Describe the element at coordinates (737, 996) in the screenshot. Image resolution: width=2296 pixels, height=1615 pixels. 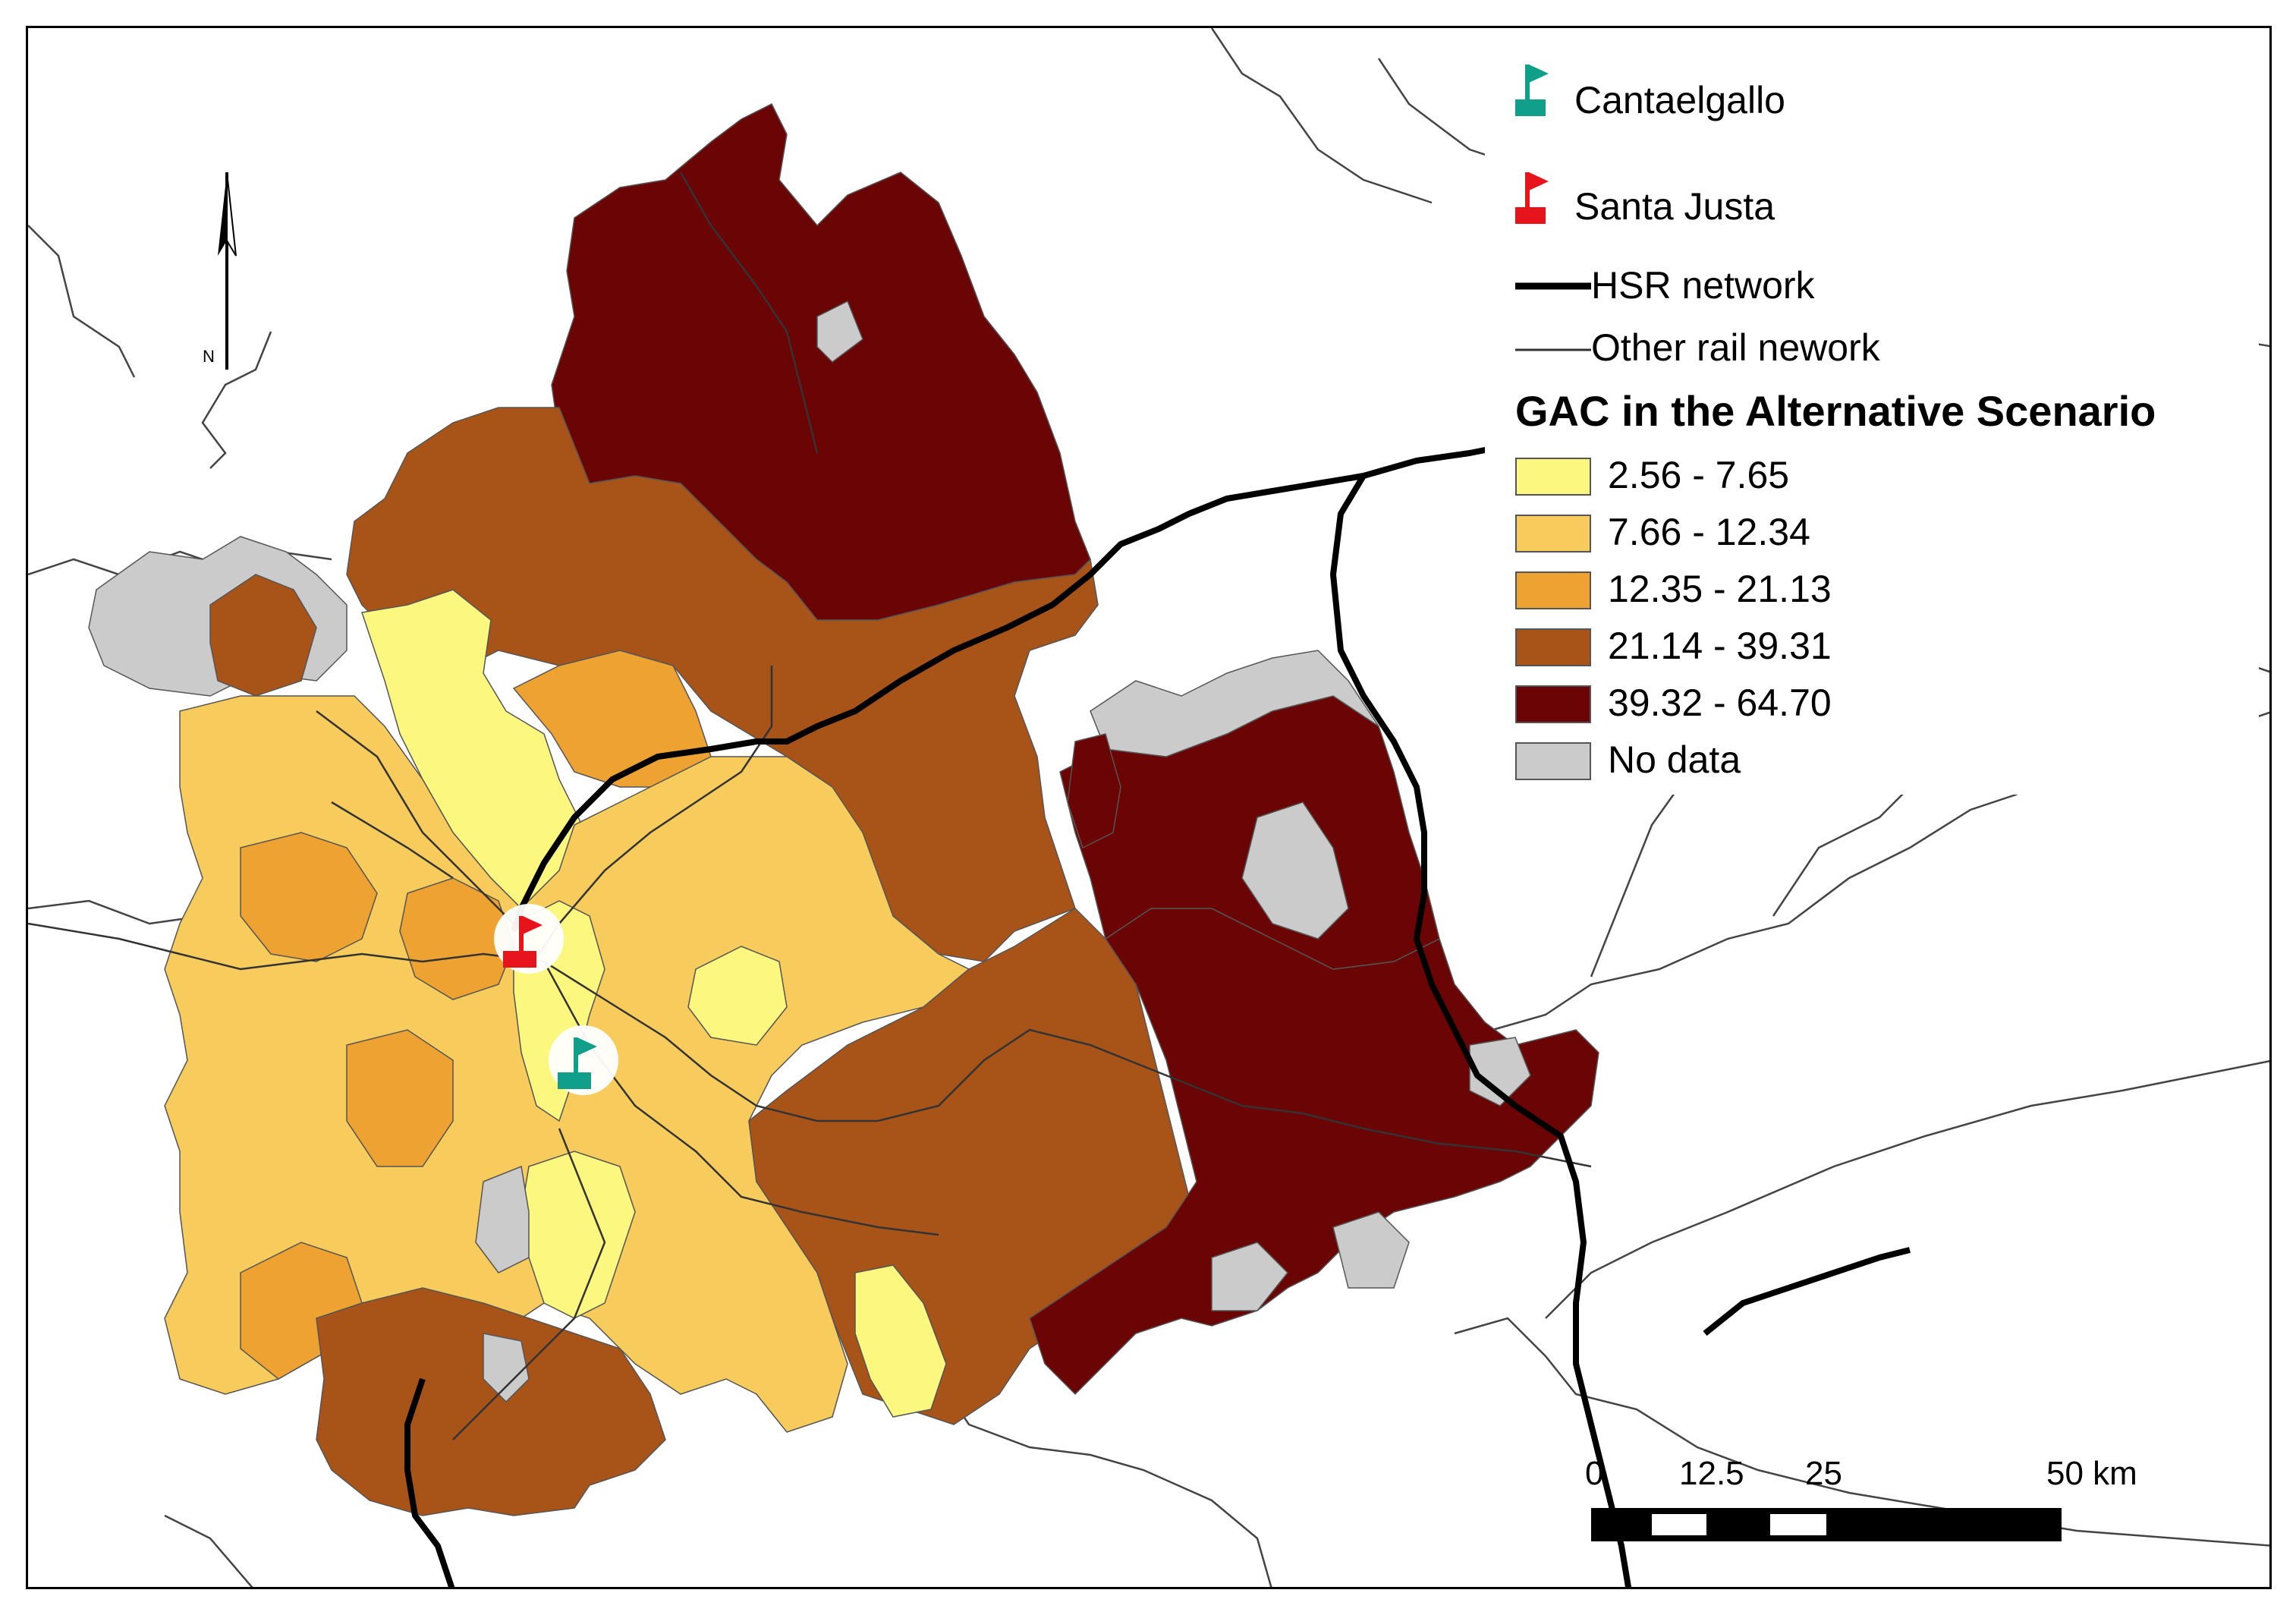
I see `region-yellow-east` at that location.